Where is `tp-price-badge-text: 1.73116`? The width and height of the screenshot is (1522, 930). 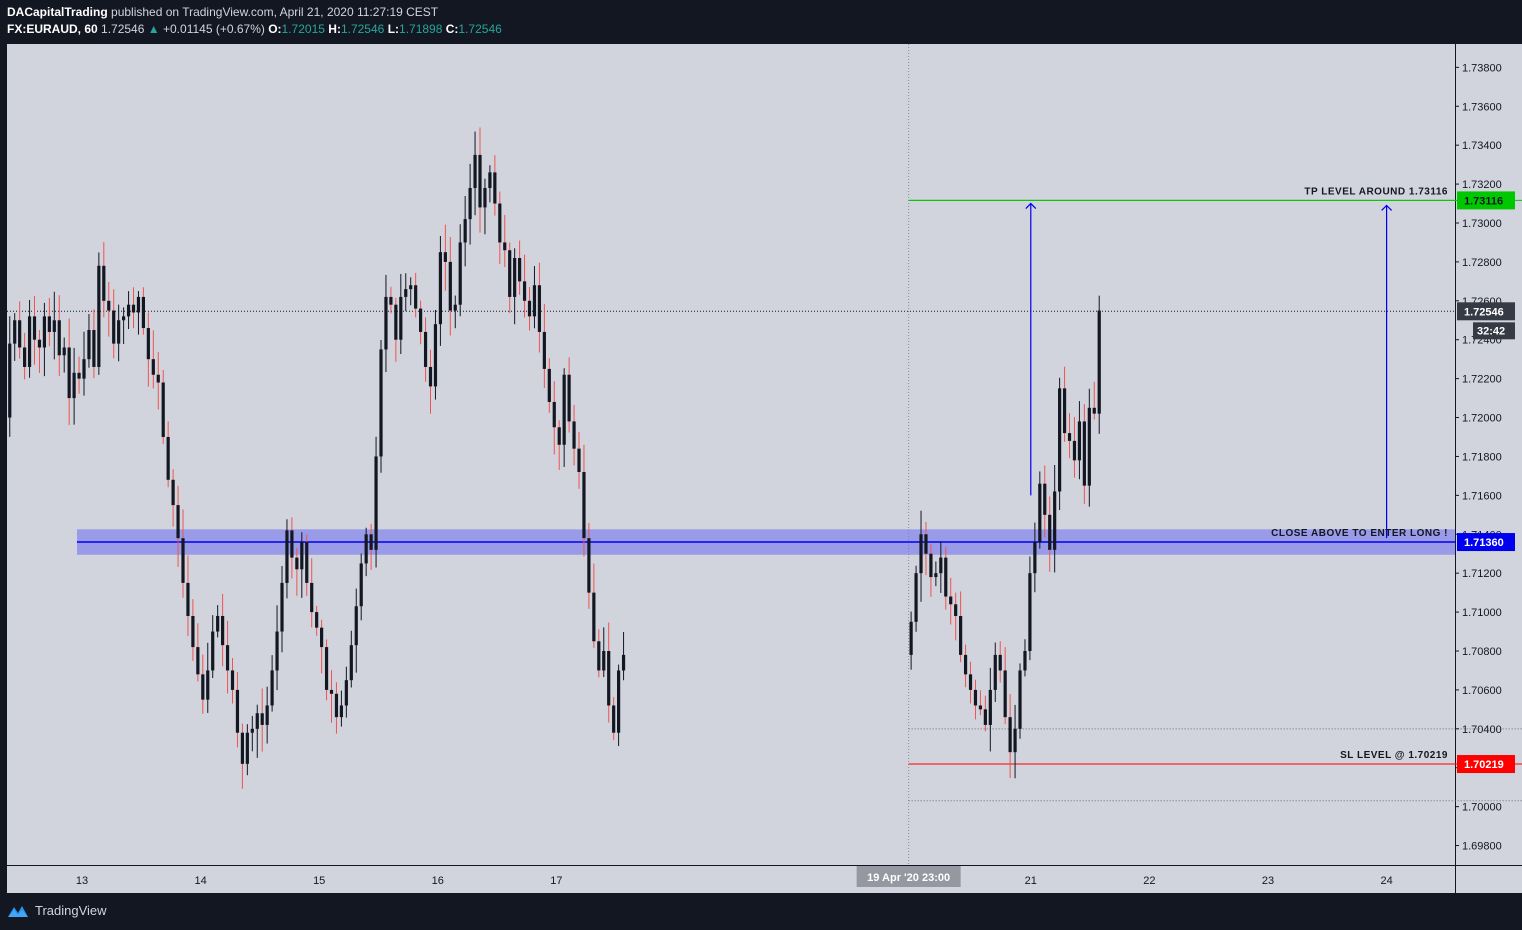
tp-price-badge-text: 1.73116 is located at coordinates (1483, 201).